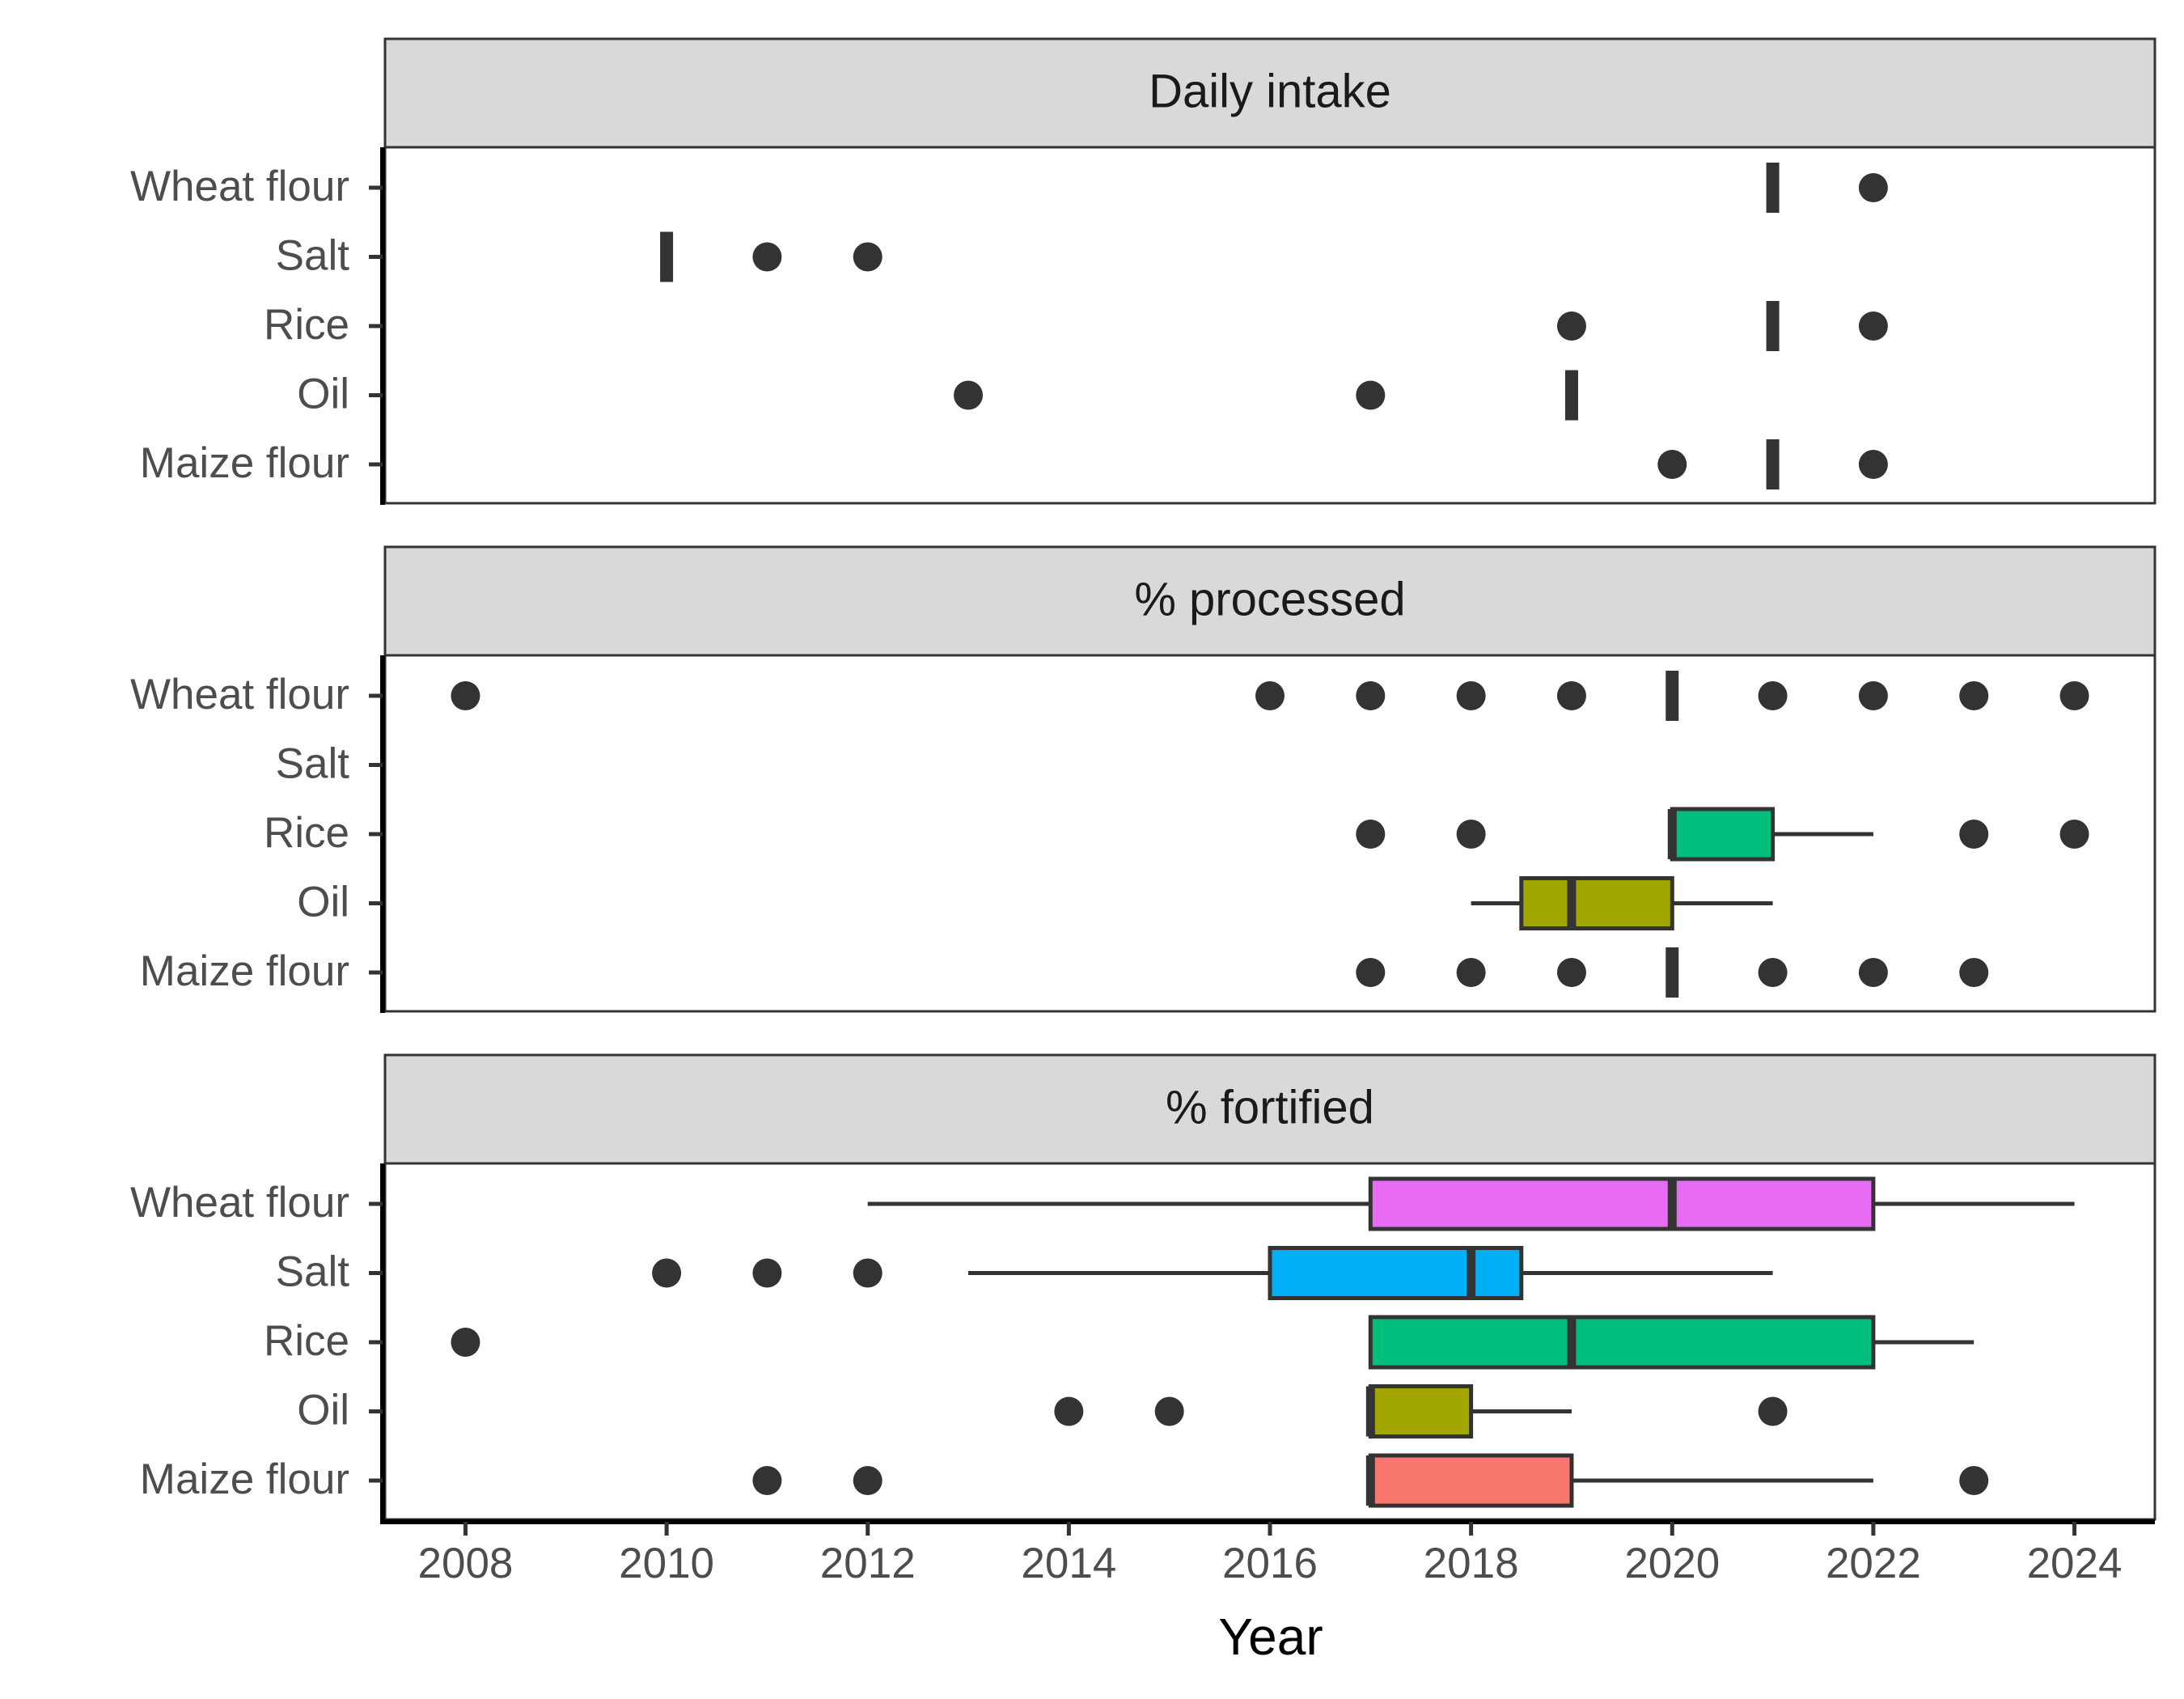 This screenshot has width=2184, height=1699. Describe the element at coordinates (1471, 1563) in the screenshot. I see `x-tick-label: 2018` at that location.